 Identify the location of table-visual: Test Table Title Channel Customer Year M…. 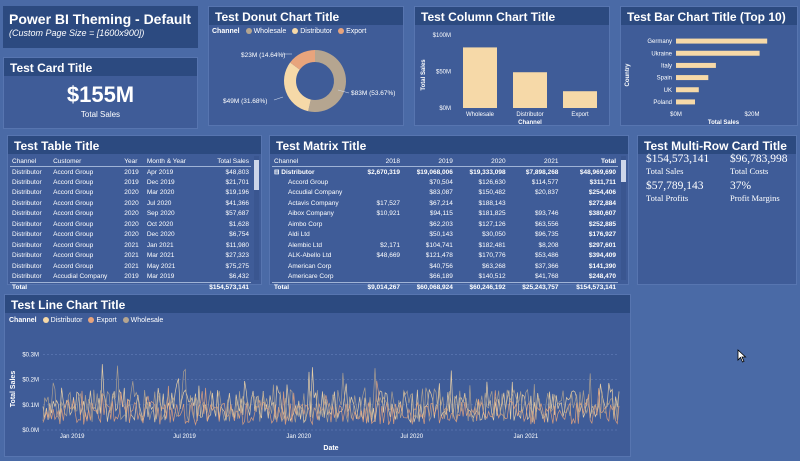
(134, 214).